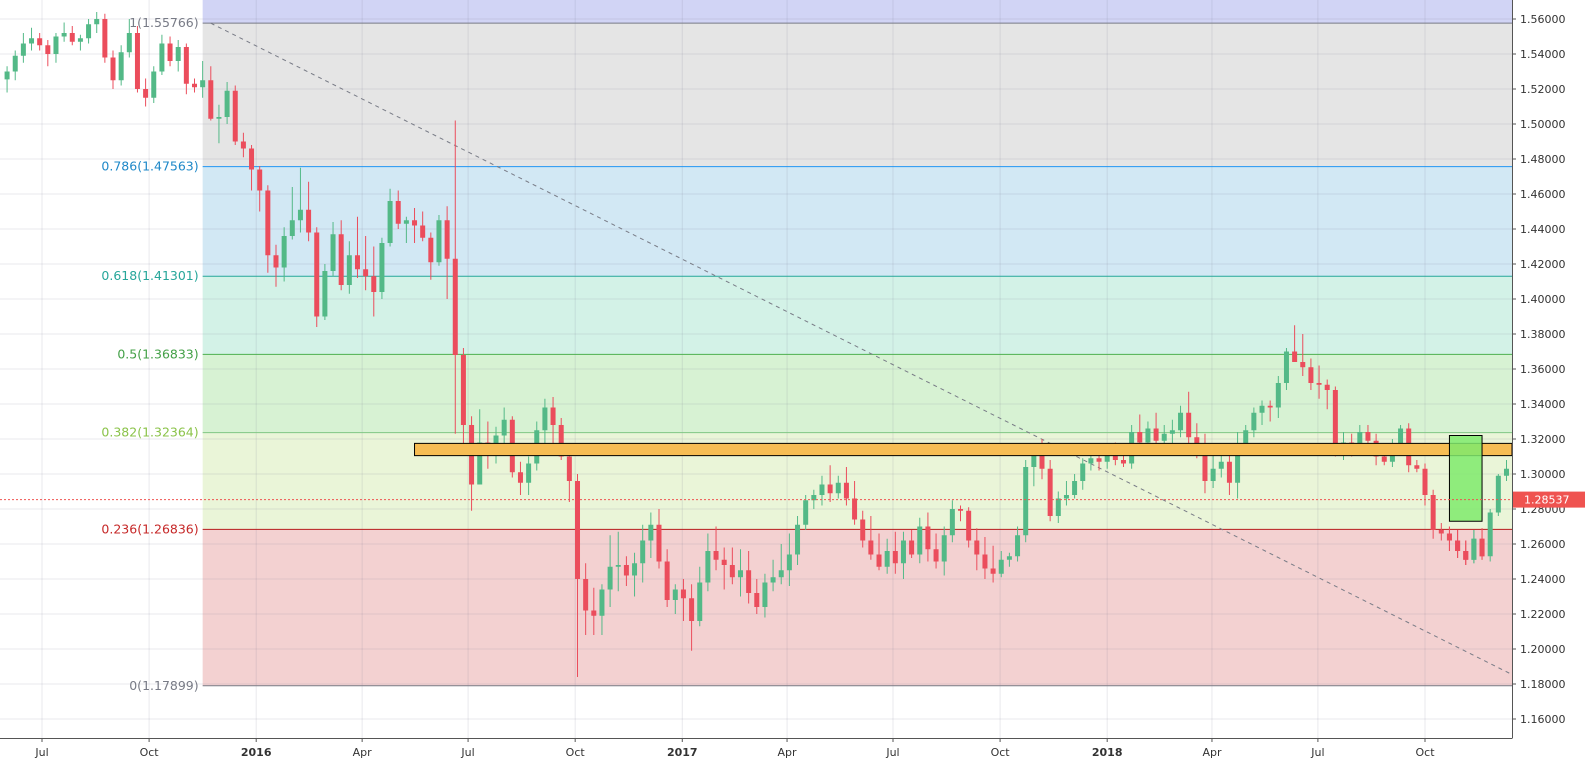 This screenshot has height=772, width=1588. I want to click on current-price-tag-label: 1.28537, so click(1547, 500).